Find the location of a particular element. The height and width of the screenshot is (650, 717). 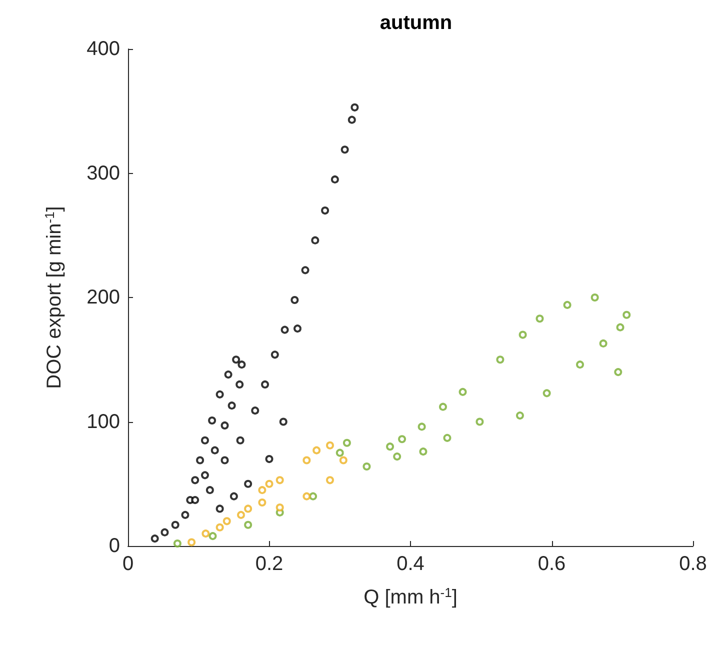

y-tick-label: 200 is located at coordinates (103, 297).